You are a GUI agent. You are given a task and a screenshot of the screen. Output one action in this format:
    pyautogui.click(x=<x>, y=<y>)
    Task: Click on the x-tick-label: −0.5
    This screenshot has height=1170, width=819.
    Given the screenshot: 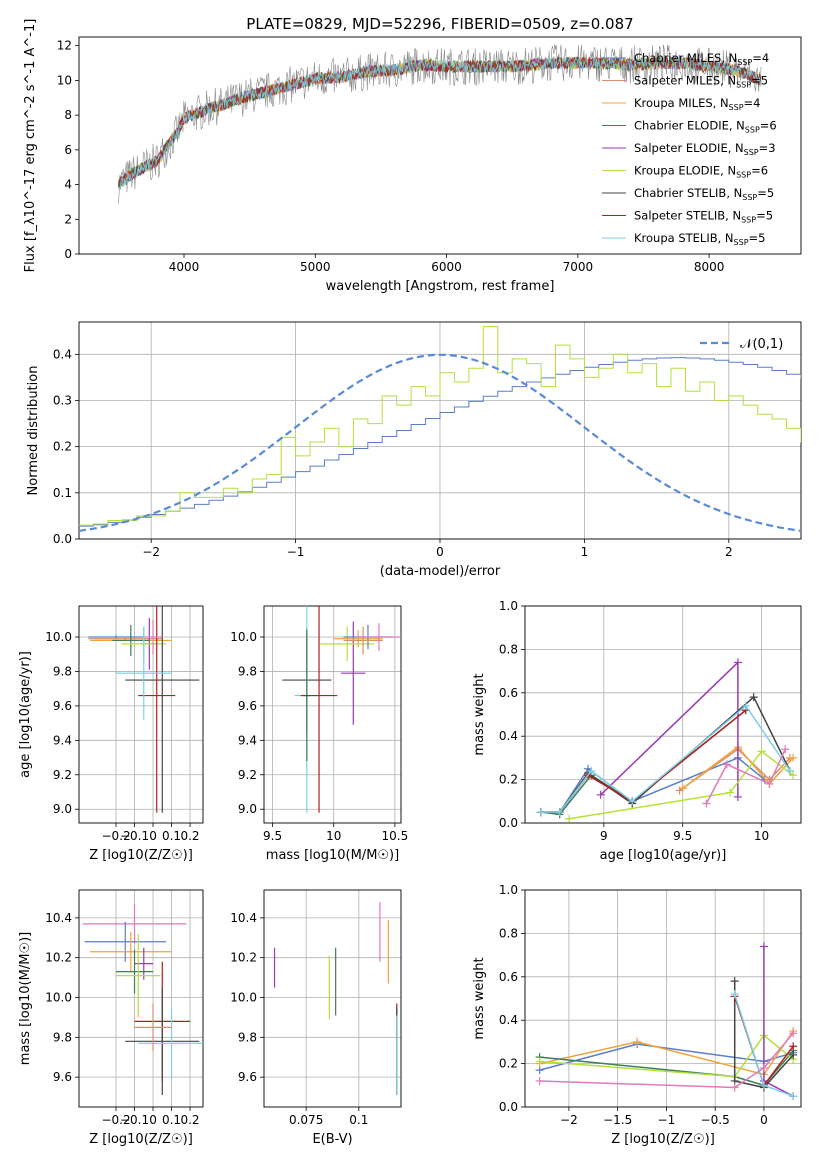 What is the action you would take?
    pyautogui.click(x=715, y=1120)
    